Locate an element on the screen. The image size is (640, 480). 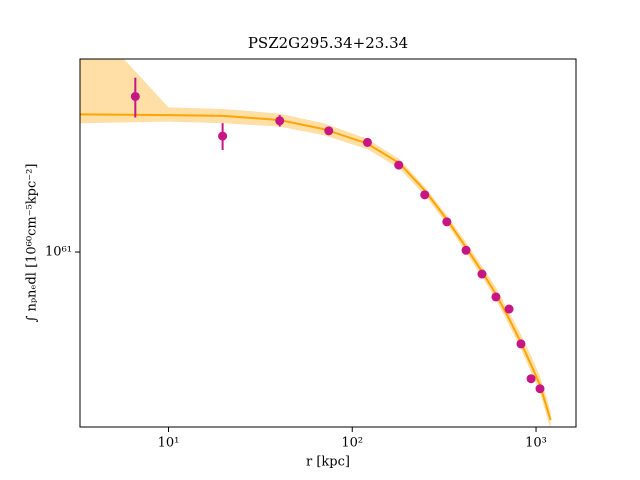
x-axis-label: r [kpc] is located at coordinates (328, 462).